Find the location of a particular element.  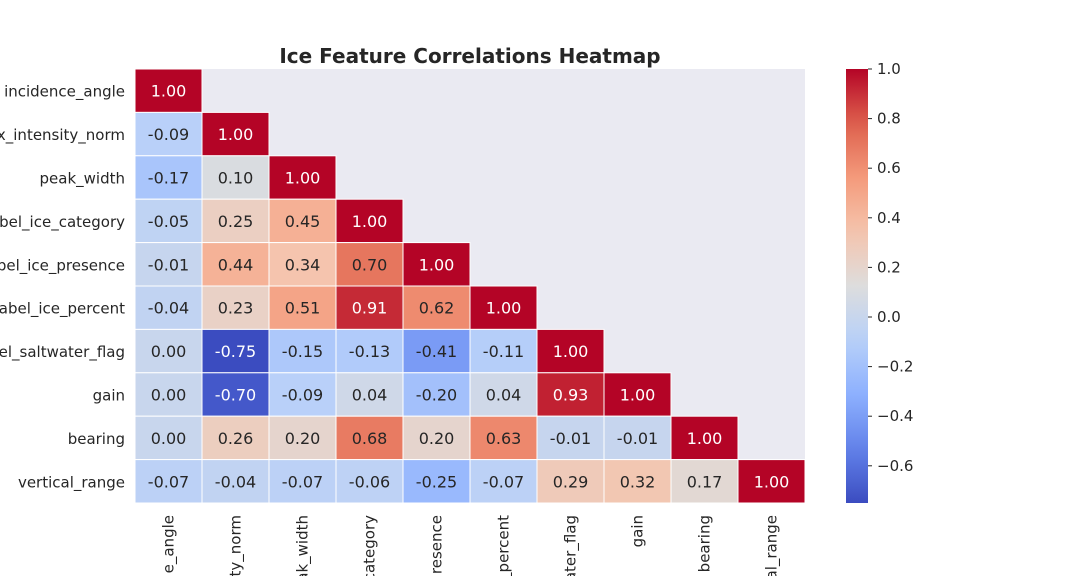

cell-value-label: -0.17 is located at coordinates (168, 178).